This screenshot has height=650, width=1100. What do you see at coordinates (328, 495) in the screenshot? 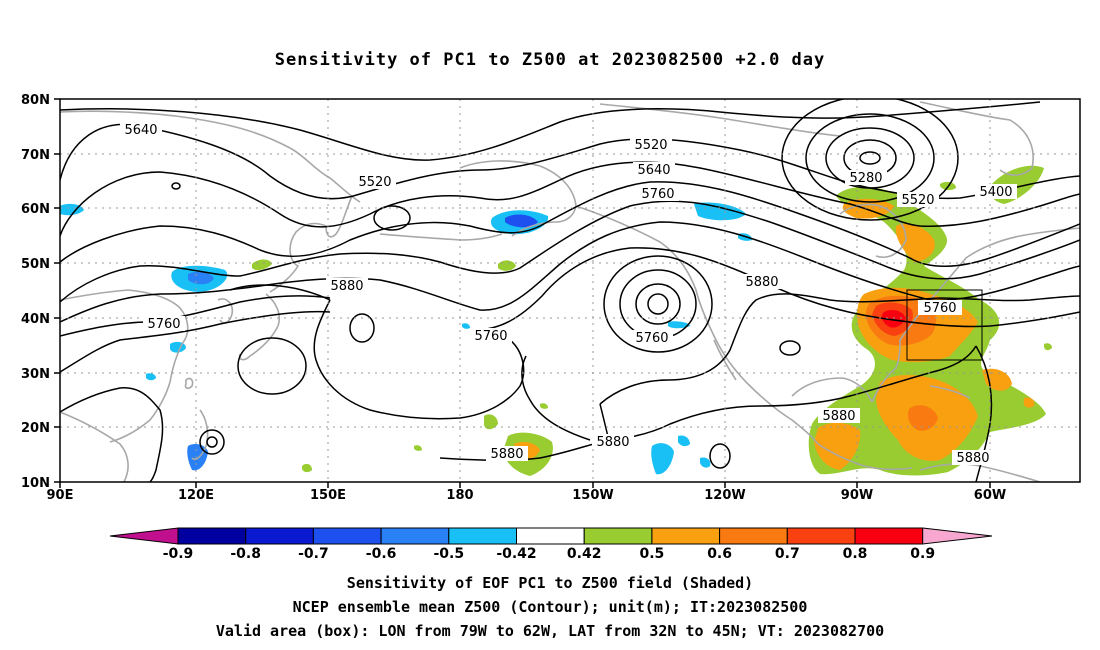
I see `lon-label: 150E` at bounding box center [328, 495].